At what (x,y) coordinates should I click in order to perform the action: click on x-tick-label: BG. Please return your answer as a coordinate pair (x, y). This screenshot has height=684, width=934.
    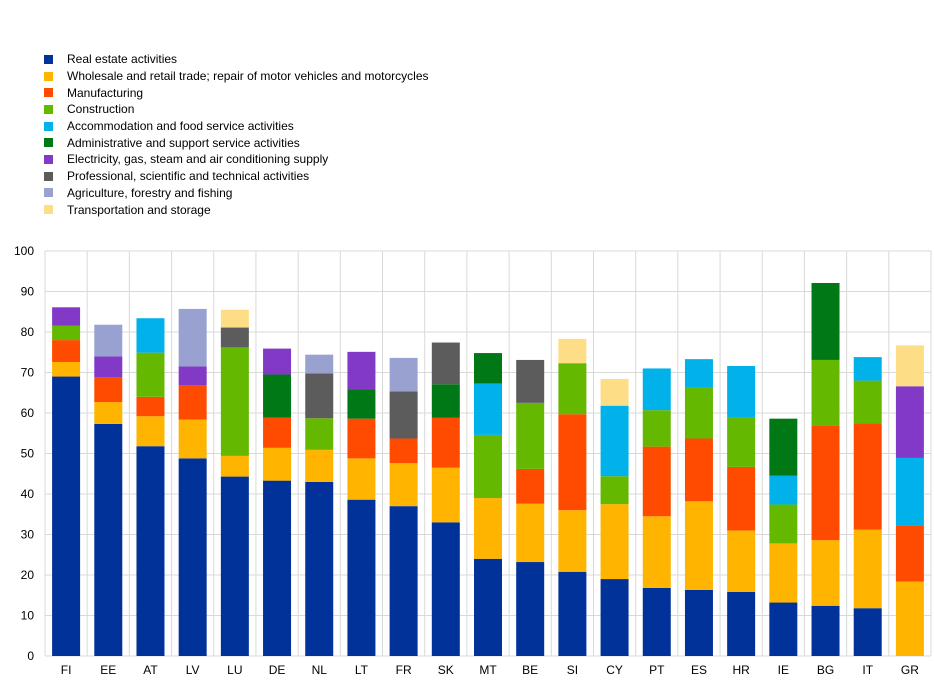
    Looking at the image, I should click on (825, 670).